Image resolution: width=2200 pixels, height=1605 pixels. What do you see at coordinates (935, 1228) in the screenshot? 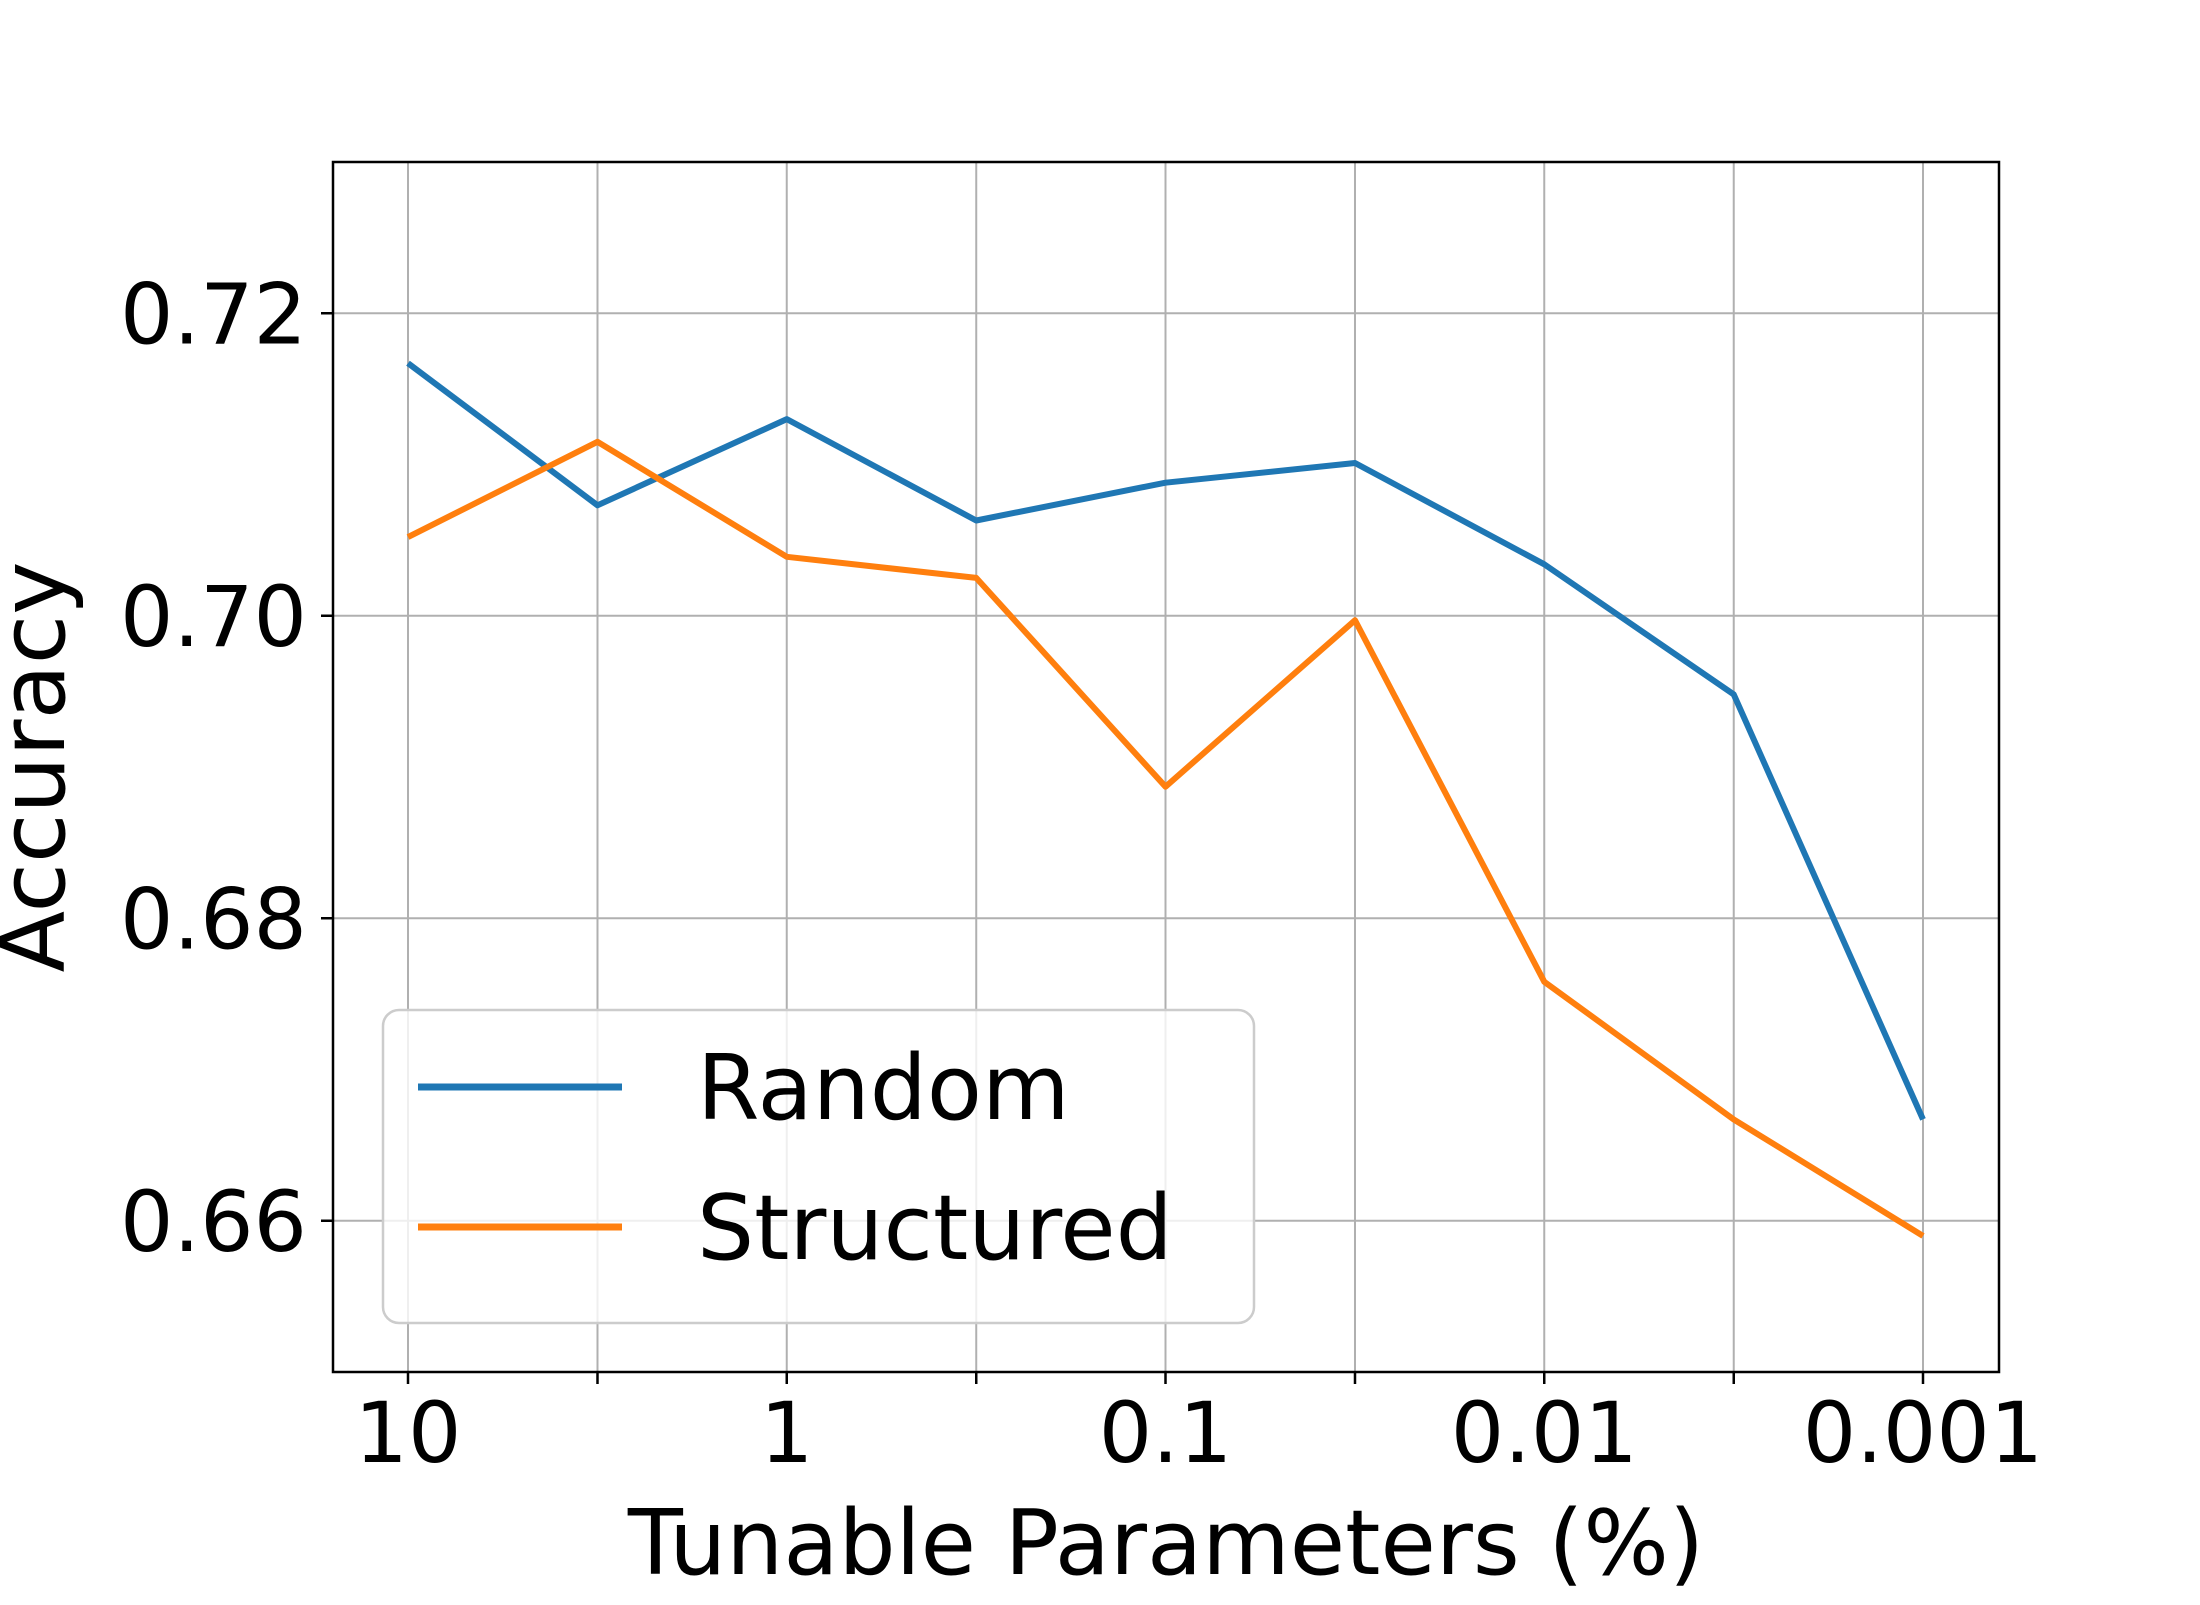
I see `legend-label-structured: Structured` at bounding box center [935, 1228].